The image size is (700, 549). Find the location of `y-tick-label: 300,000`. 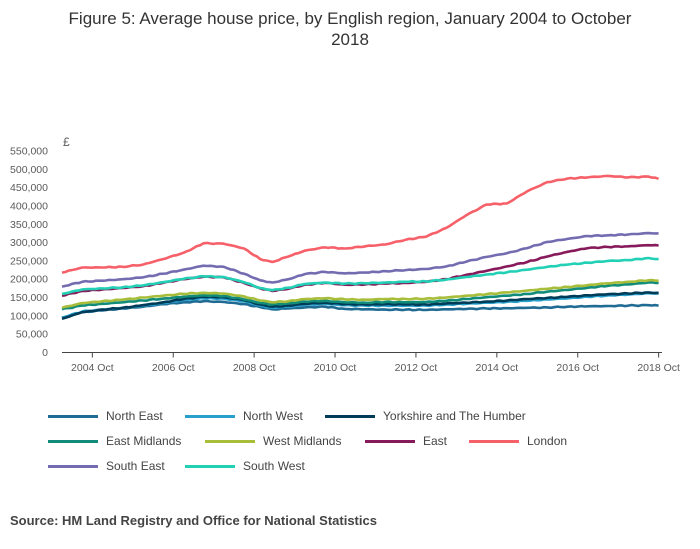

y-tick-label: 300,000 is located at coordinates (29, 243).